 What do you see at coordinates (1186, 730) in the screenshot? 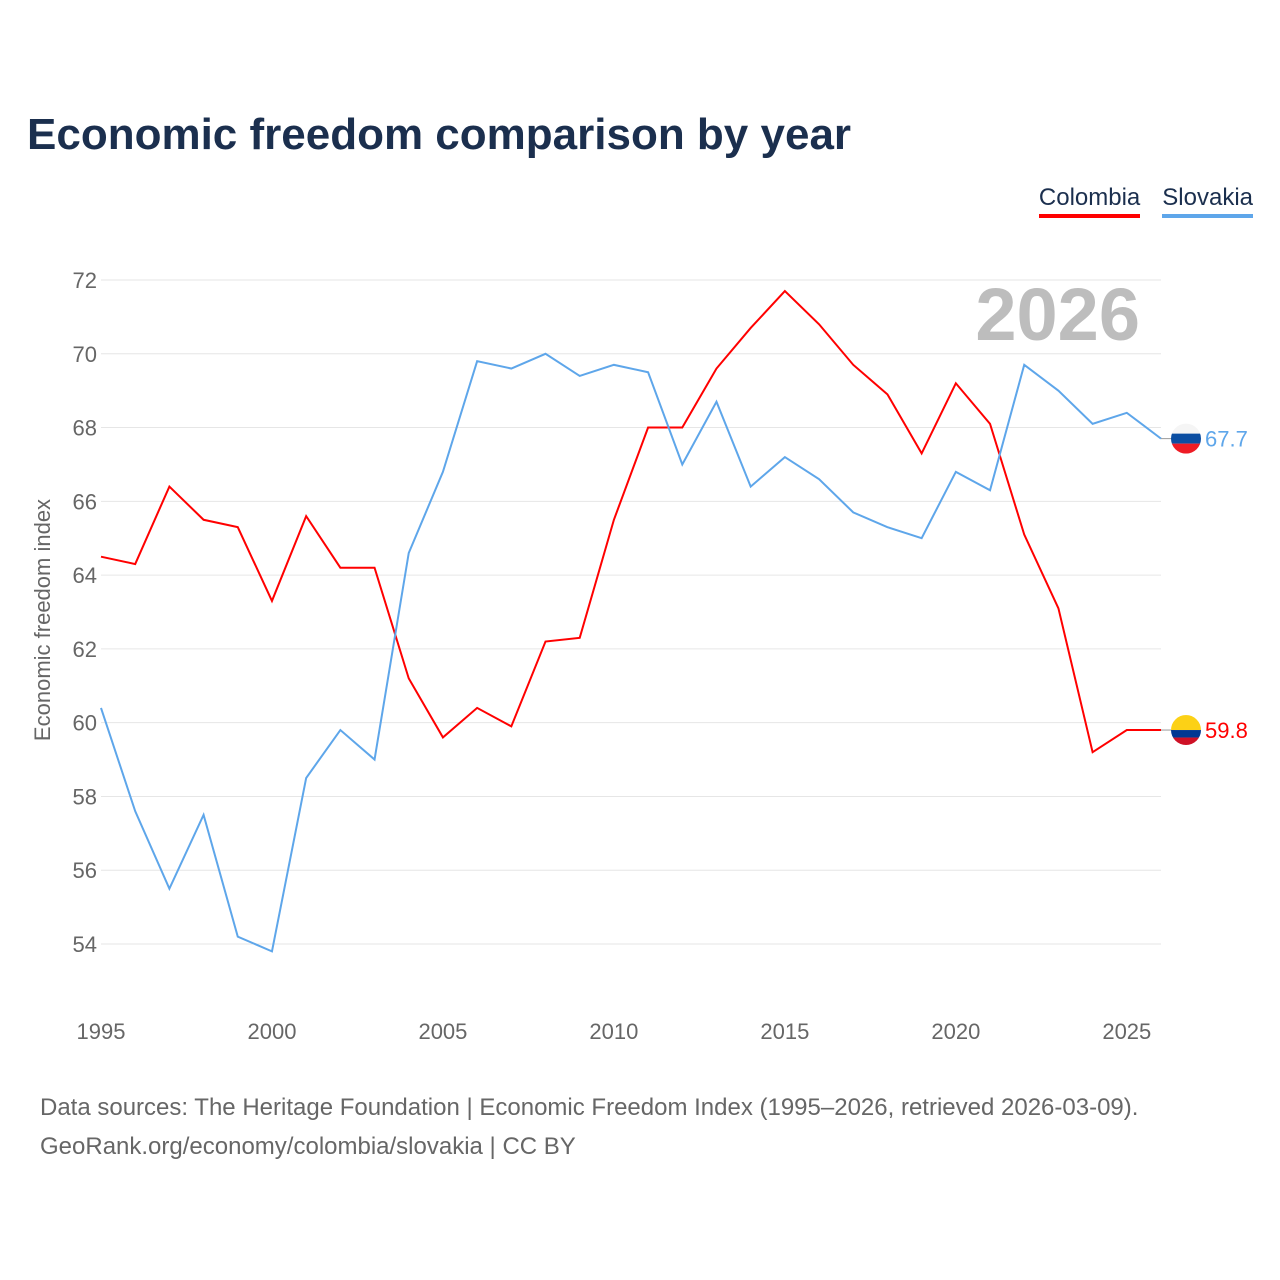
I see `flag-icon-colombia` at bounding box center [1186, 730].